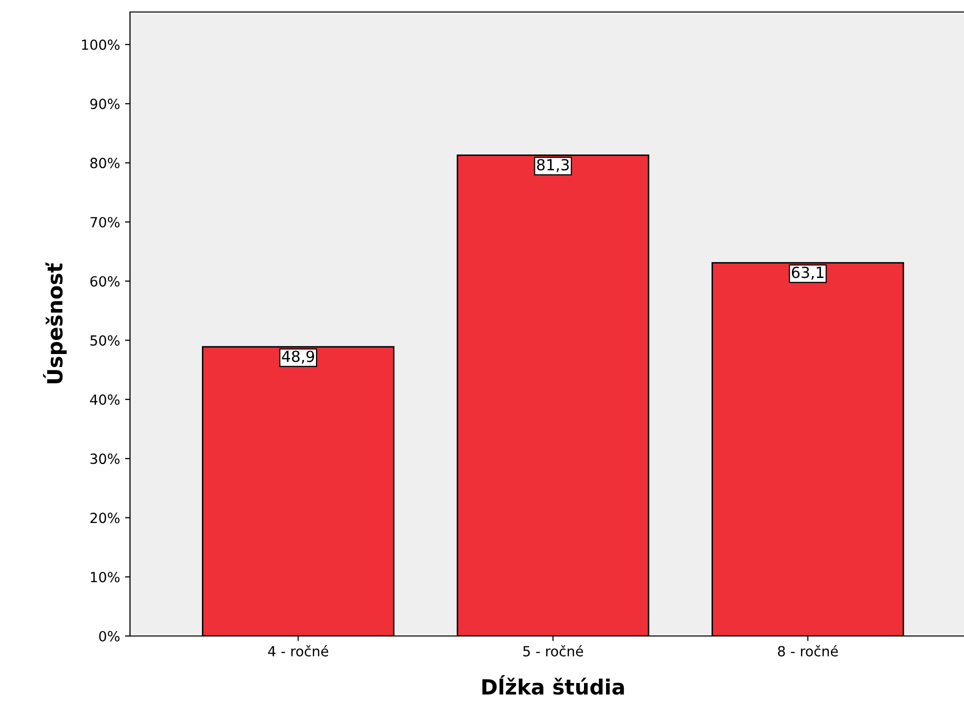 This screenshot has width=964, height=722. What do you see at coordinates (553, 685) in the screenshot?
I see `x-axis-title: Dĺžka štúdia` at bounding box center [553, 685].